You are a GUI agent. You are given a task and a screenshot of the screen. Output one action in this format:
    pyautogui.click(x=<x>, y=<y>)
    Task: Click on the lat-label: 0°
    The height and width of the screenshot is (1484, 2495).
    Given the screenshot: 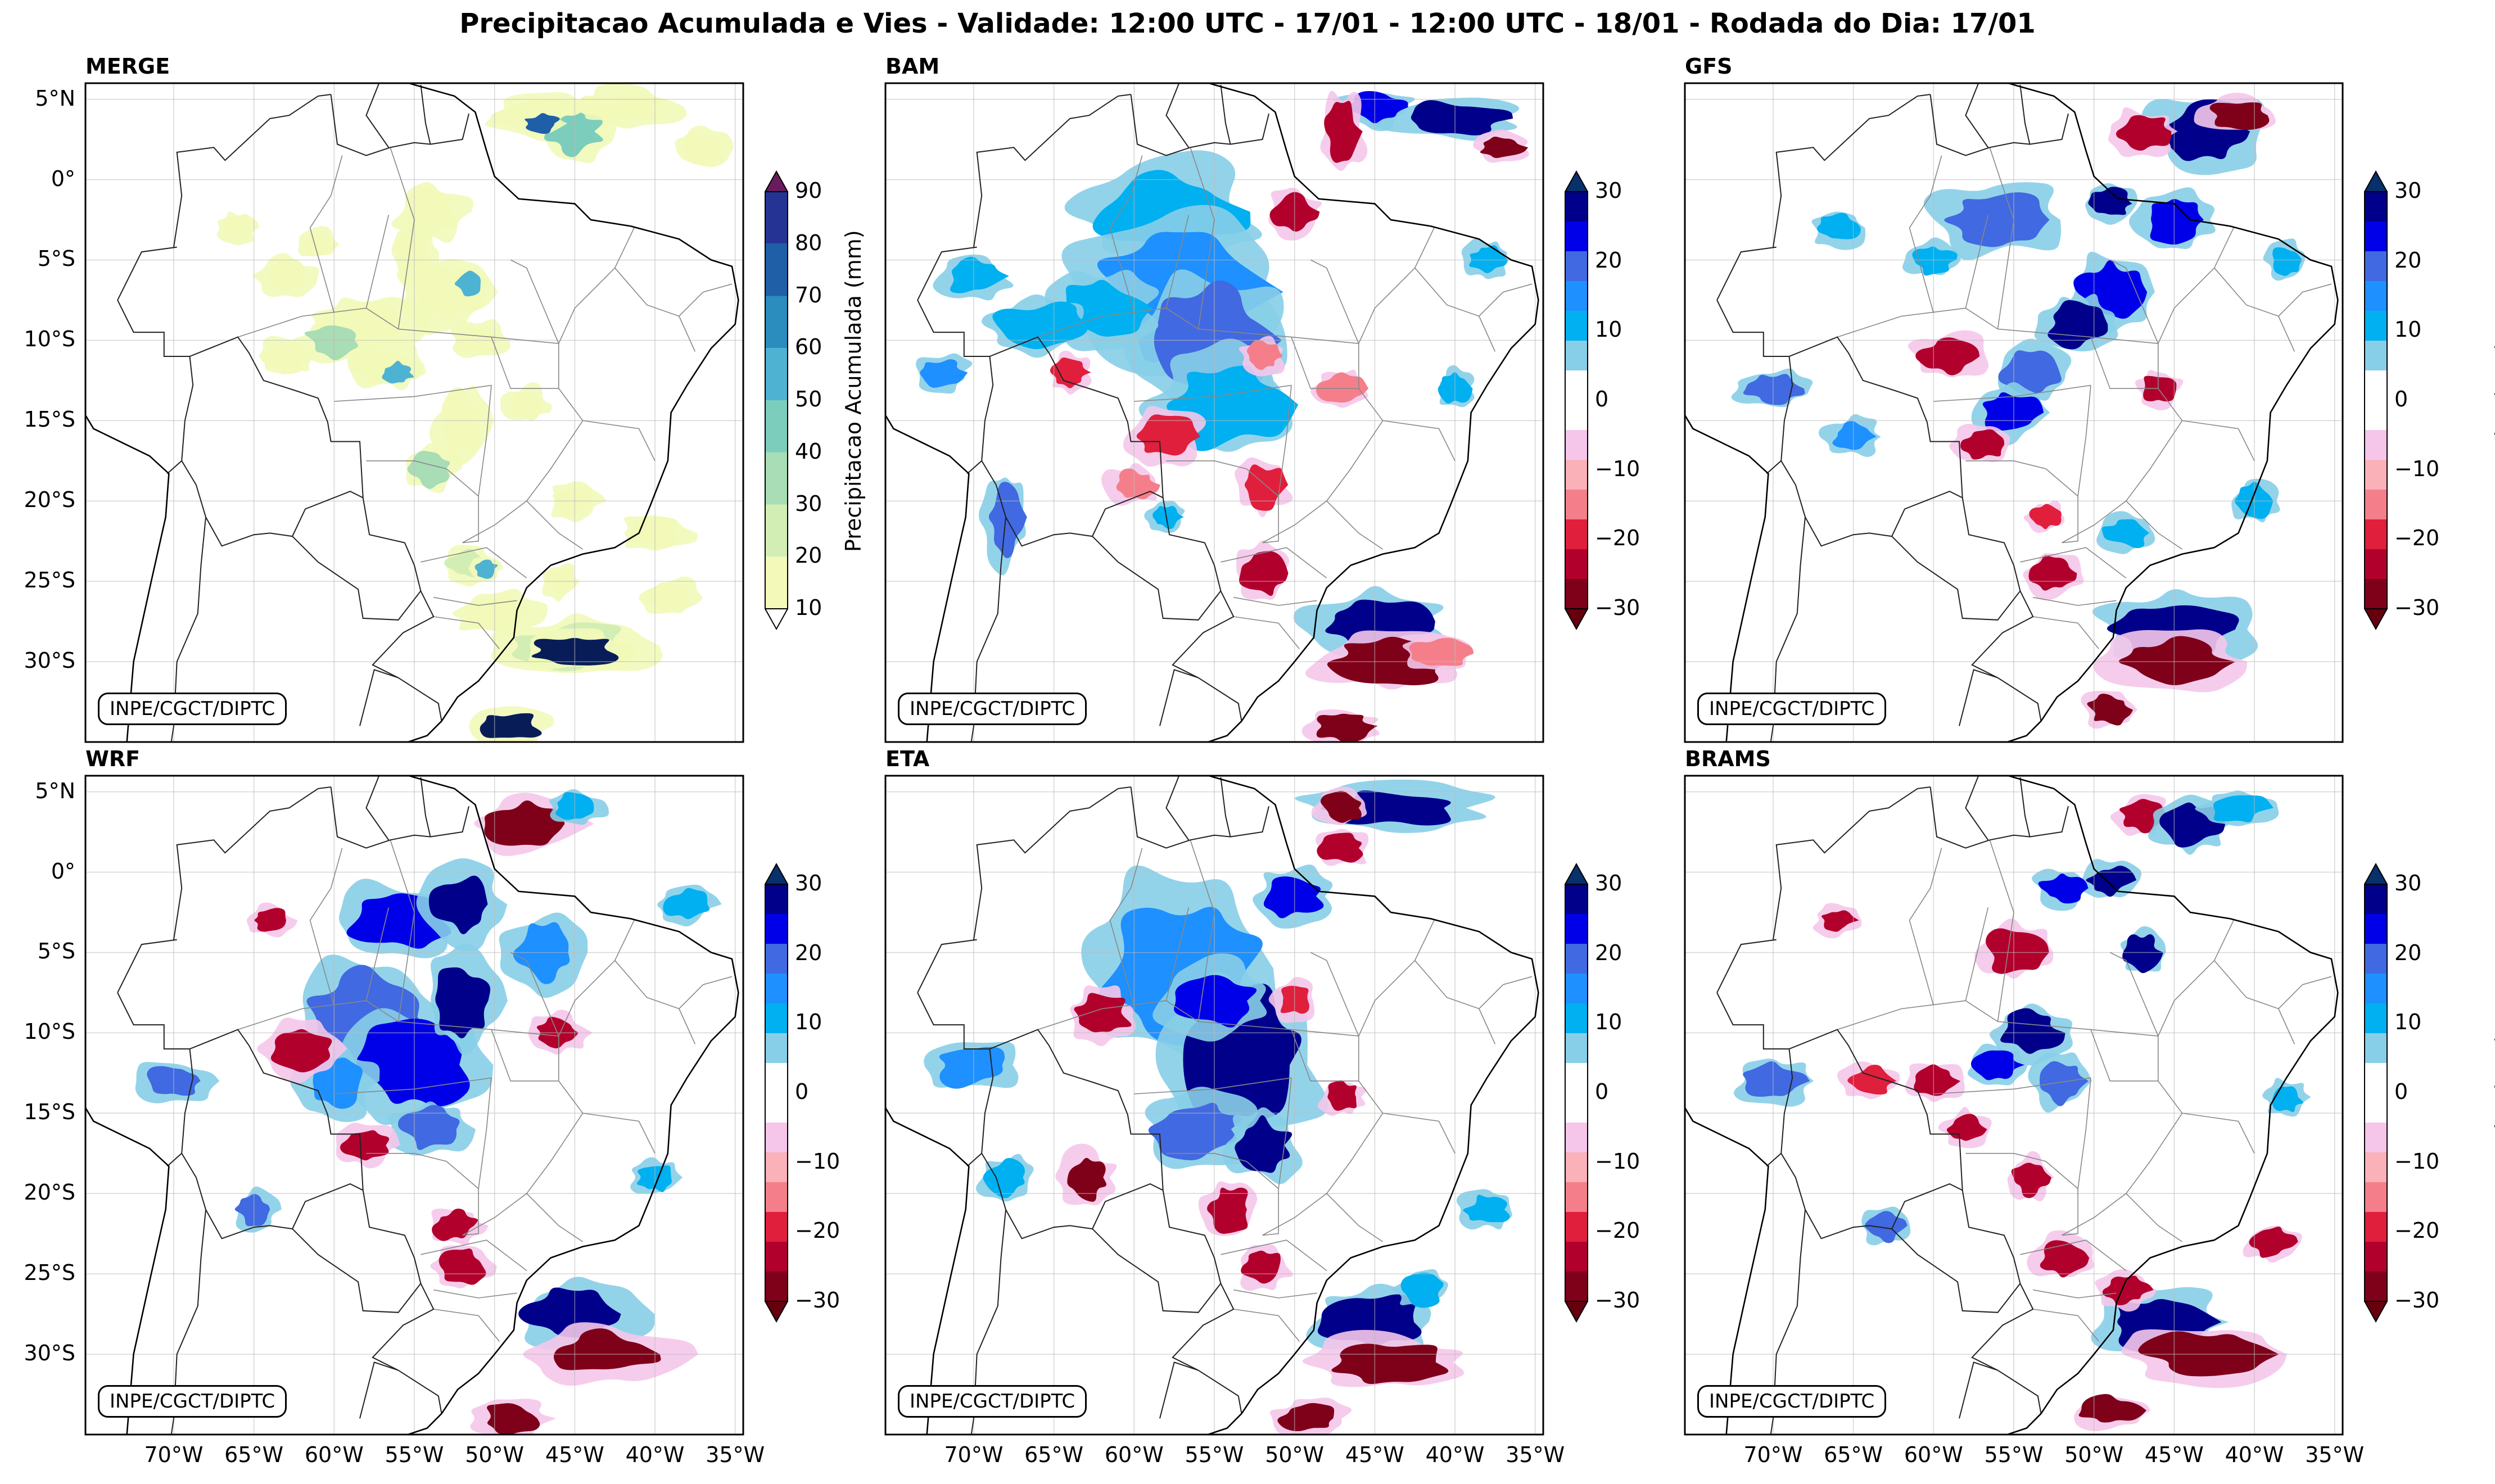 What is the action you would take?
    pyautogui.click(x=63, y=178)
    